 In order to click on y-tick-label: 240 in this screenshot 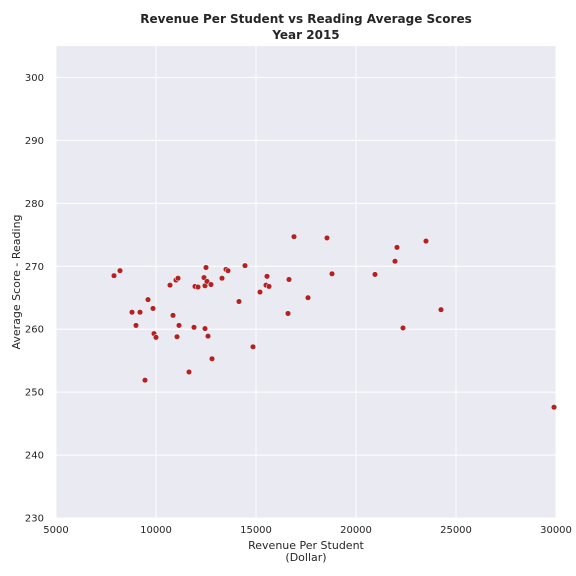, I will do `click(34, 456)`.